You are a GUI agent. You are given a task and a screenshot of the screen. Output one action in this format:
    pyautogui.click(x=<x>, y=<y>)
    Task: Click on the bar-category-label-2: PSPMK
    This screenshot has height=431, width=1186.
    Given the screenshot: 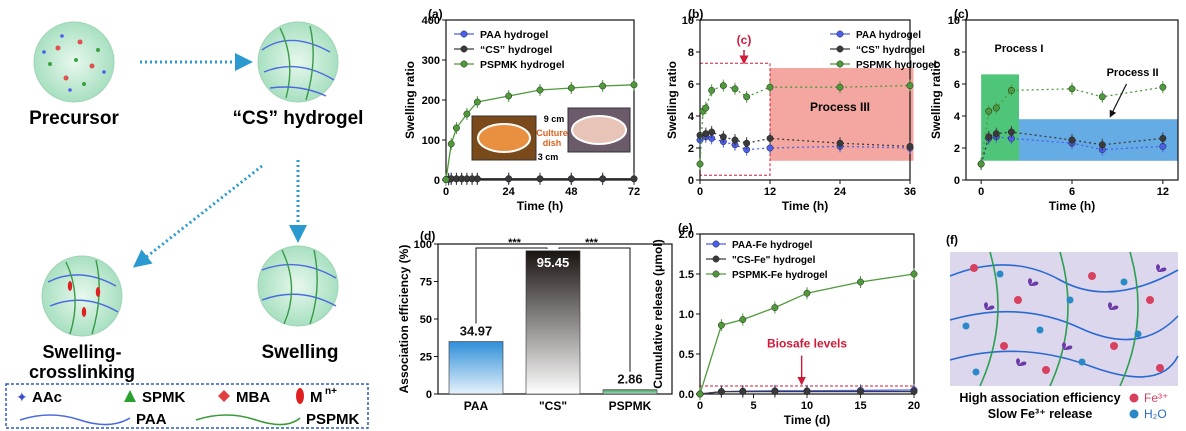 What is the action you would take?
    pyautogui.click(x=630, y=406)
    